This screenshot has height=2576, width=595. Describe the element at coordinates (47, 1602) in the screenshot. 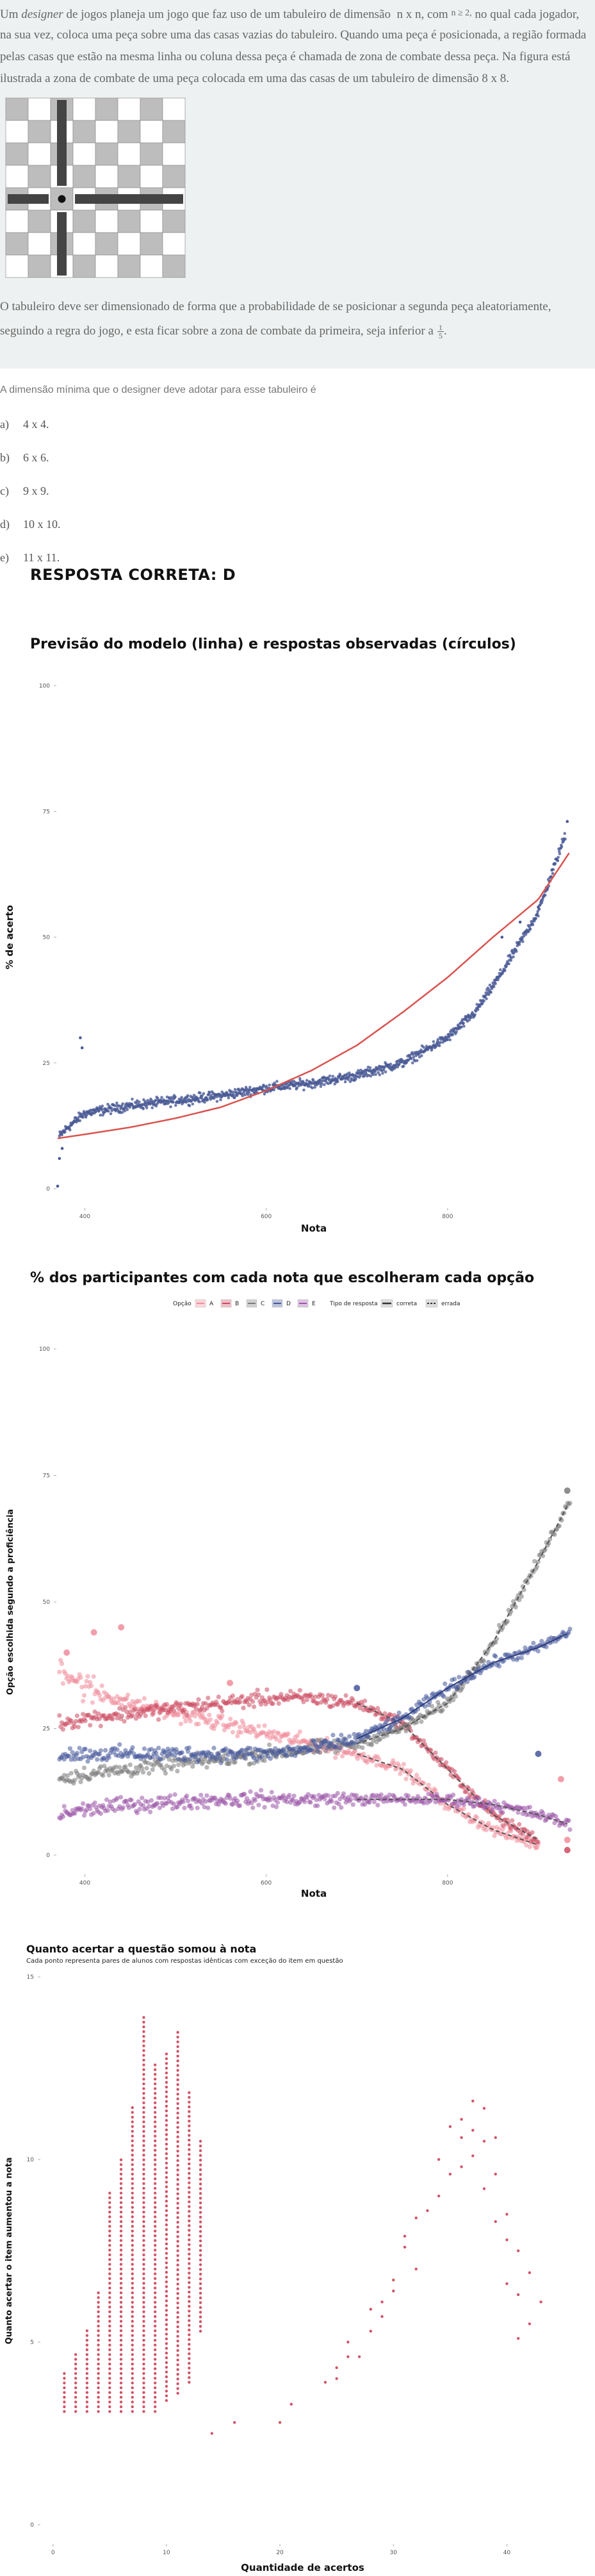

I see `chart2-ytick-label: 50` at that location.